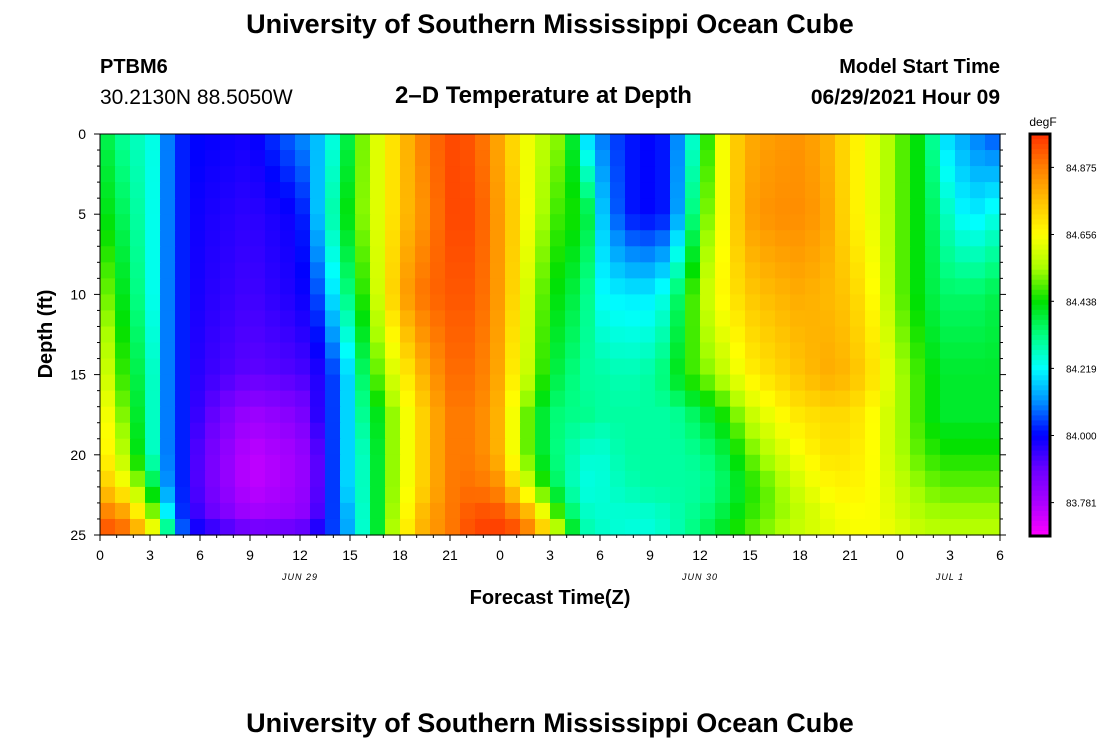 This screenshot has height=750, width=1100. What do you see at coordinates (1081, 168) in the screenshot?
I see `colorbar-tick-label: 84.875` at bounding box center [1081, 168].